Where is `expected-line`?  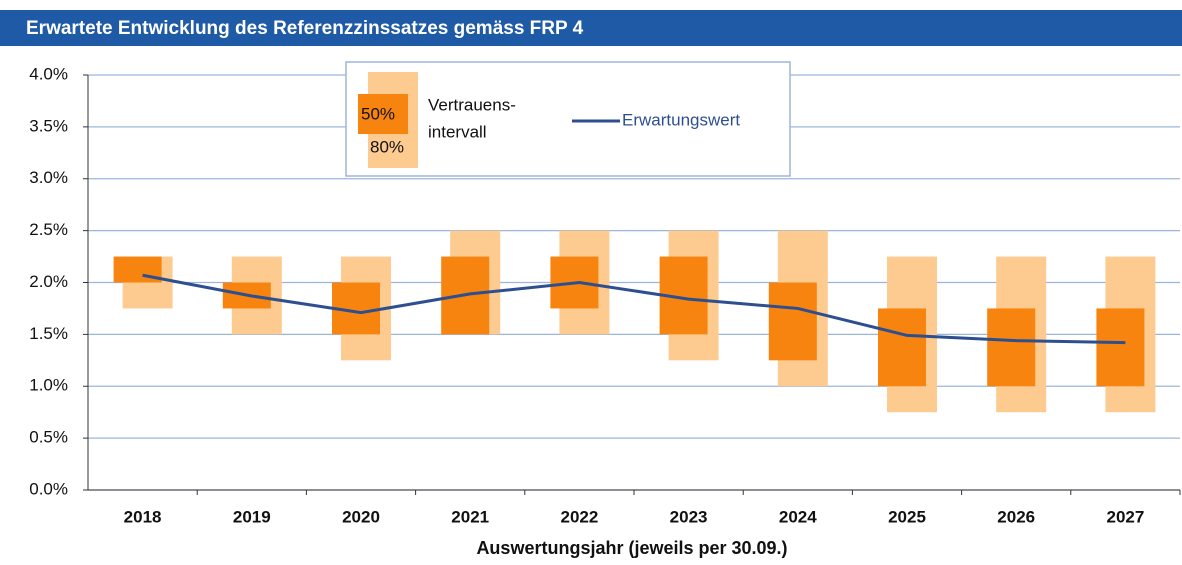
expected-line is located at coordinates (634, 309).